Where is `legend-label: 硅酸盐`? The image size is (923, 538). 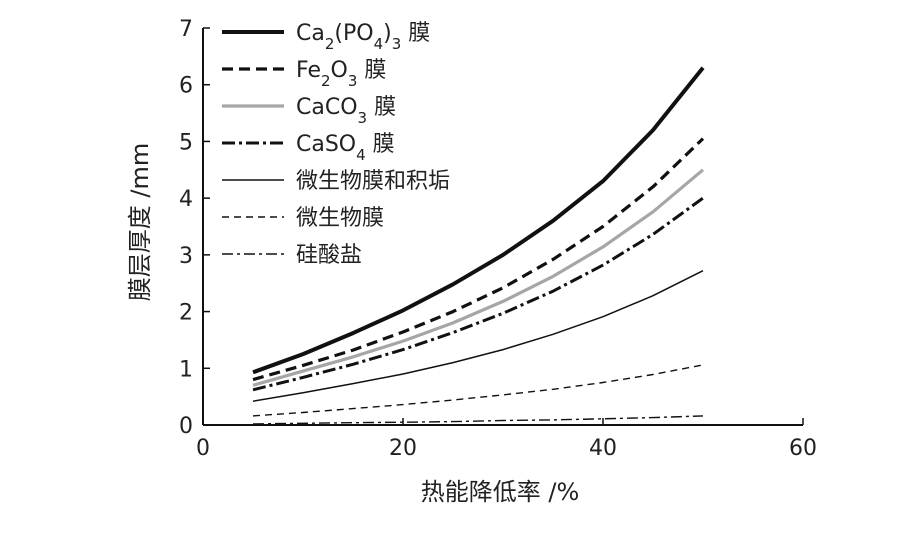
legend-label: 硅酸盐 is located at coordinates (329, 255).